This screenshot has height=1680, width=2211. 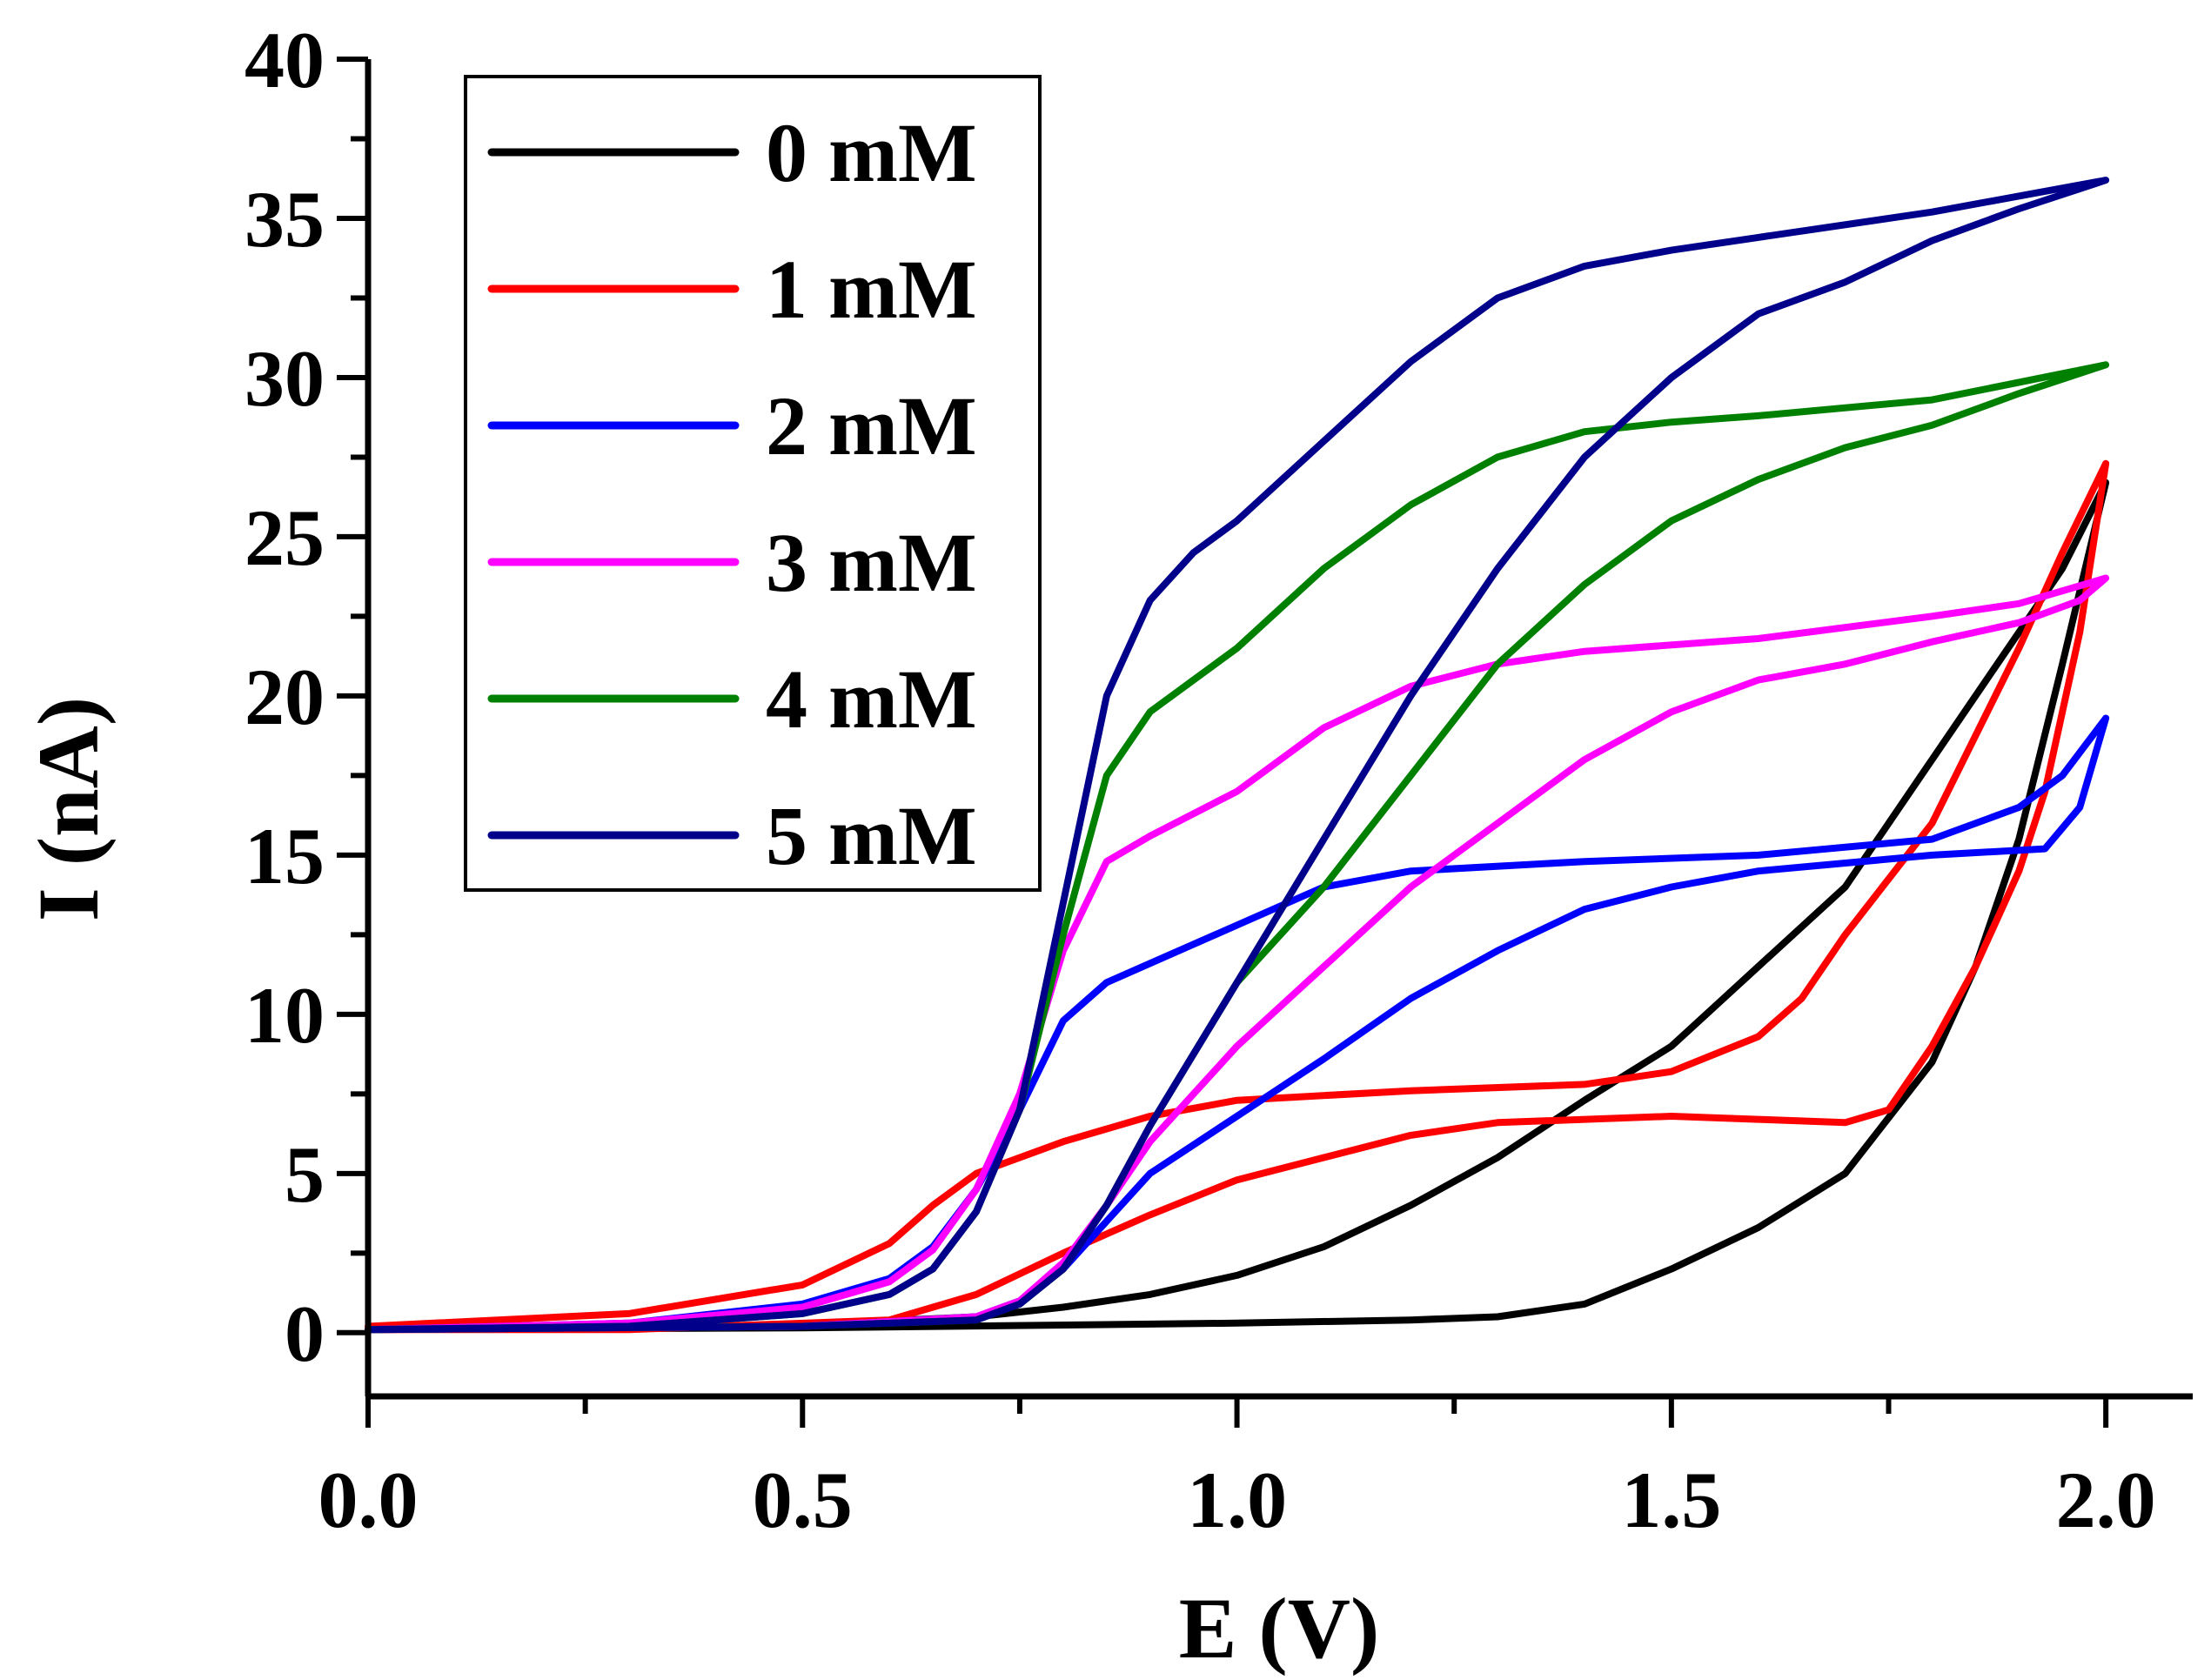 I want to click on y-tick-label: 5, so click(x=305, y=1174).